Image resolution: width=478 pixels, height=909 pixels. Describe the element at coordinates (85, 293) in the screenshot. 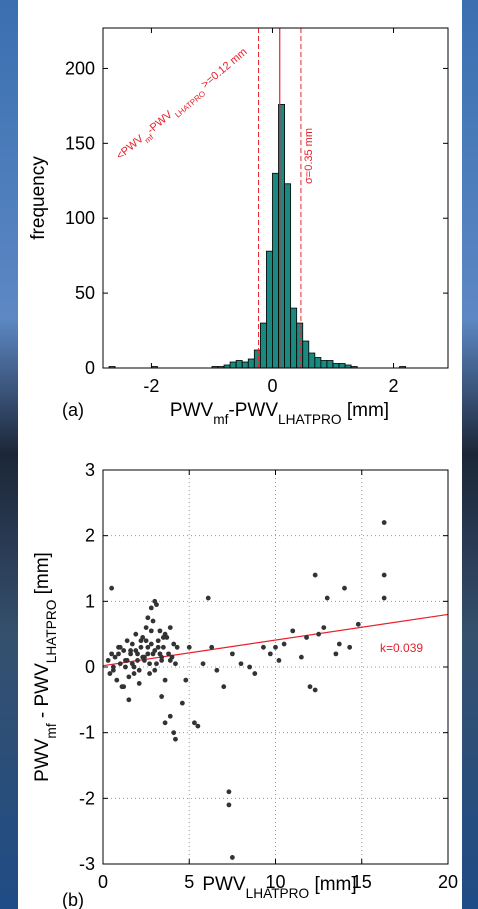

I see `y-tick-label: 50` at that location.